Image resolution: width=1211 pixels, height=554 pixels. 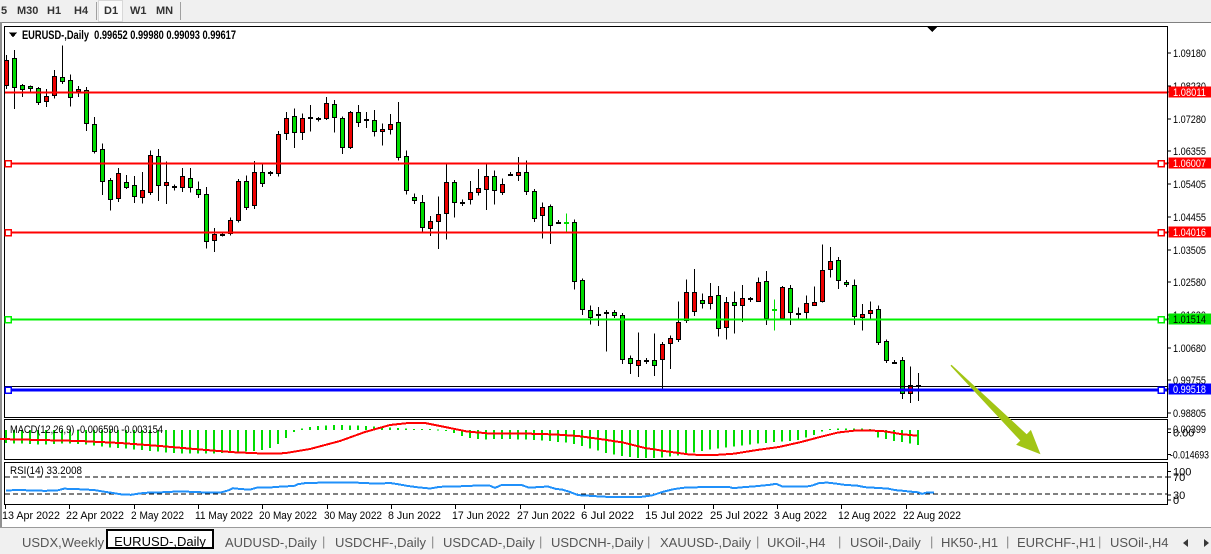 I want to click on svg-text: 100, so click(x=1182, y=473).